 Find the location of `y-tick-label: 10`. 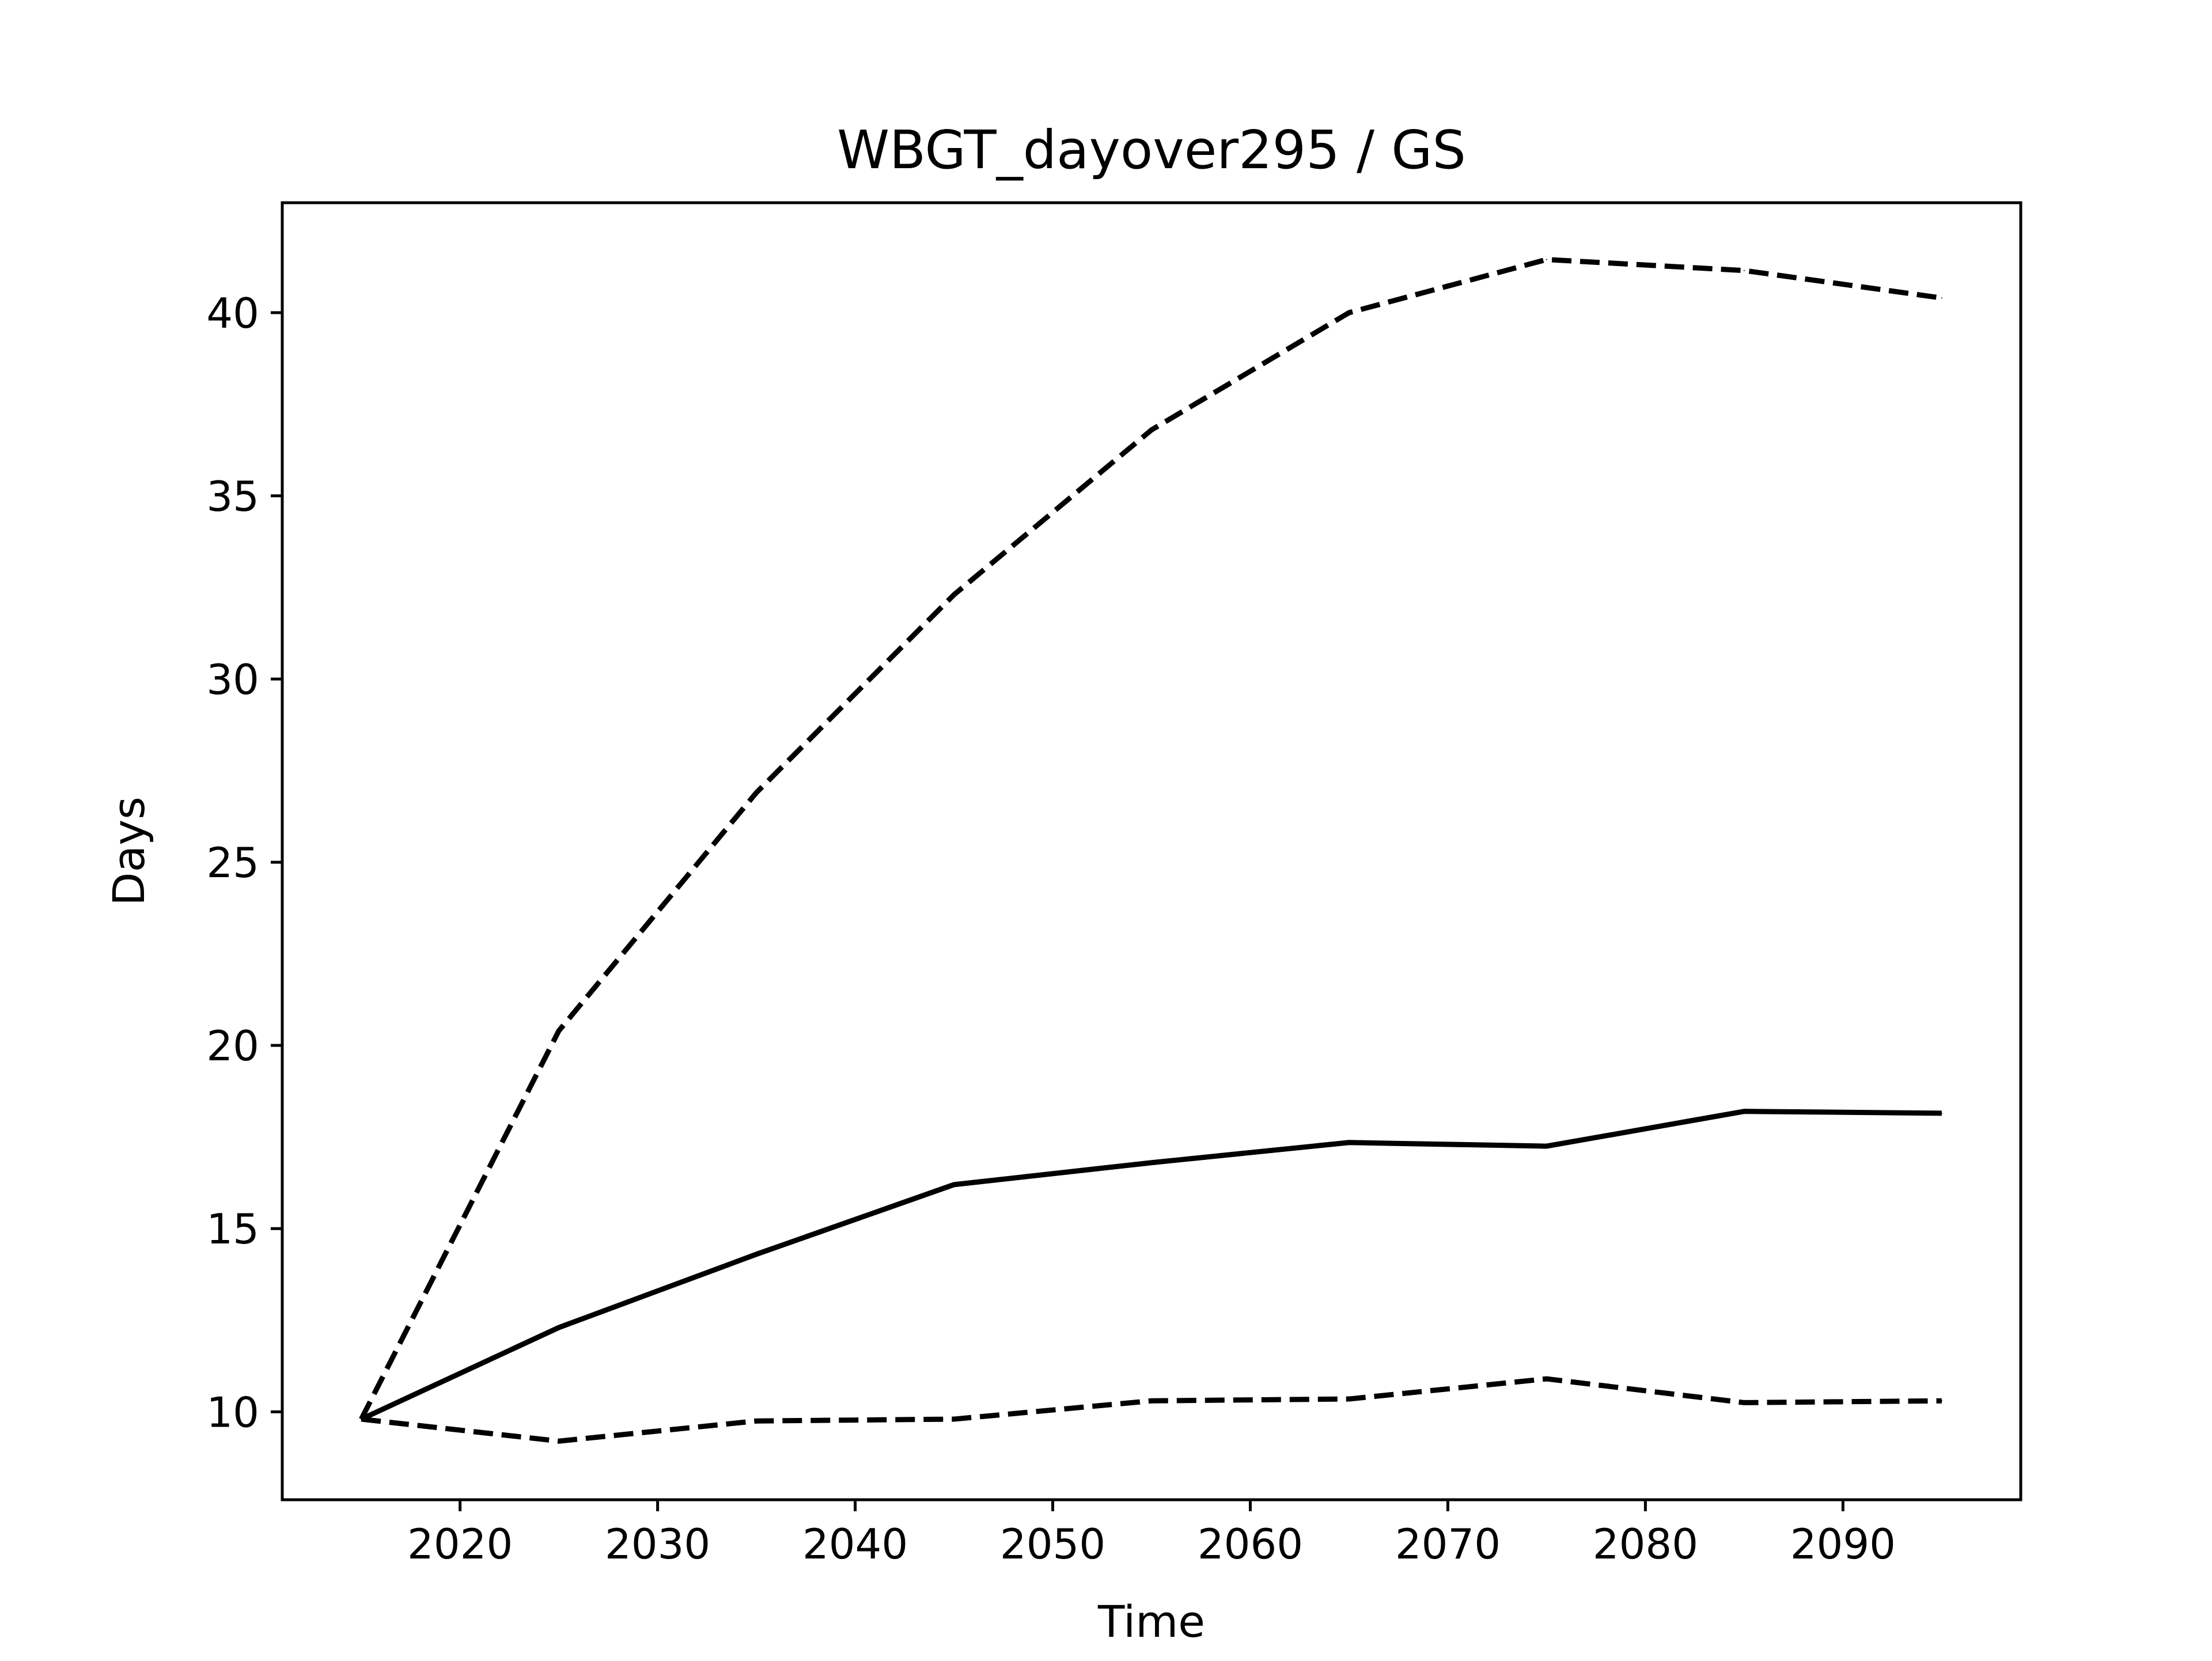

y-tick-label: 10 is located at coordinates (232, 1412).